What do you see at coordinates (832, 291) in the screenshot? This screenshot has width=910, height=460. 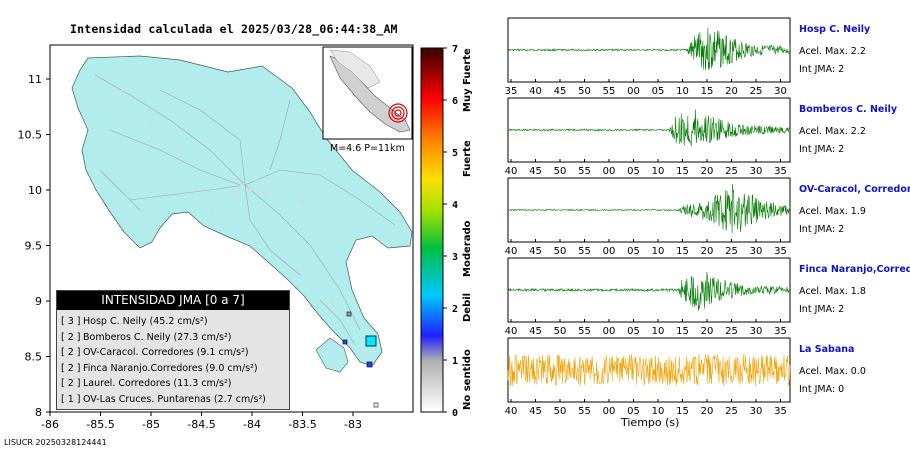 I see `station-accel-max: Acel. Max. 1.8` at bounding box center [832, 291].